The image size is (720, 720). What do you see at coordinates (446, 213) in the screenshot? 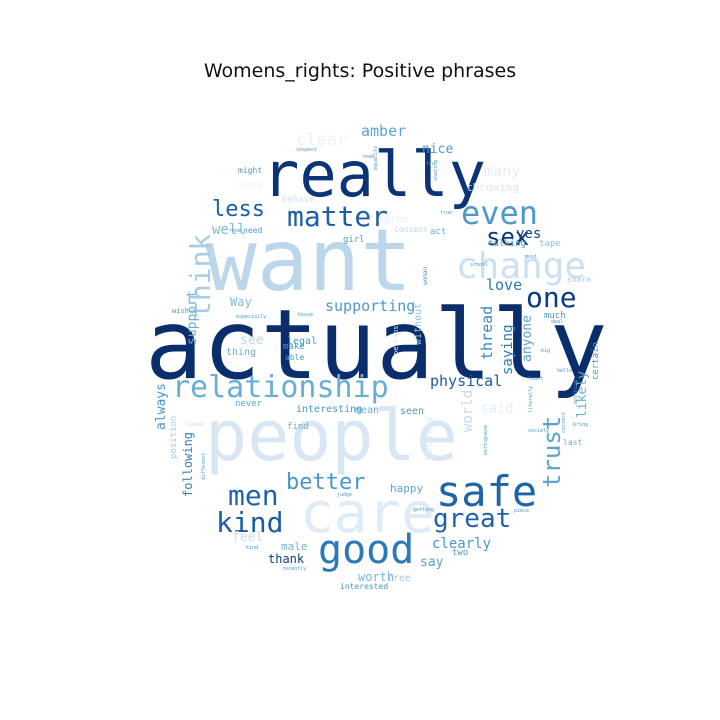
I see `word-true: true` at bounding box center [446, 213].